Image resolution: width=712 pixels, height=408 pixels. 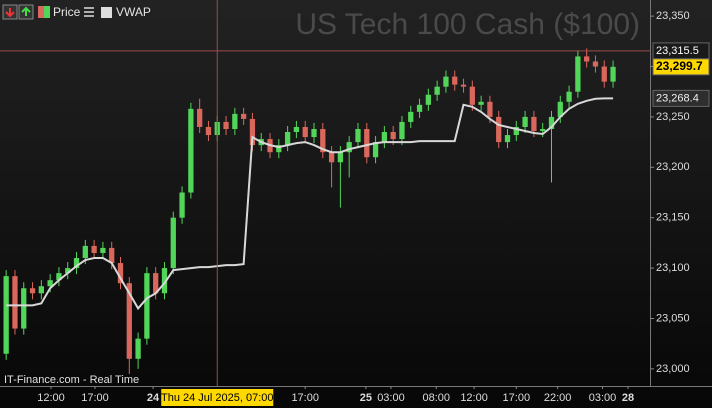 I want to click on vwap-last-label: 23,268.4, so click(x=677, y=98).